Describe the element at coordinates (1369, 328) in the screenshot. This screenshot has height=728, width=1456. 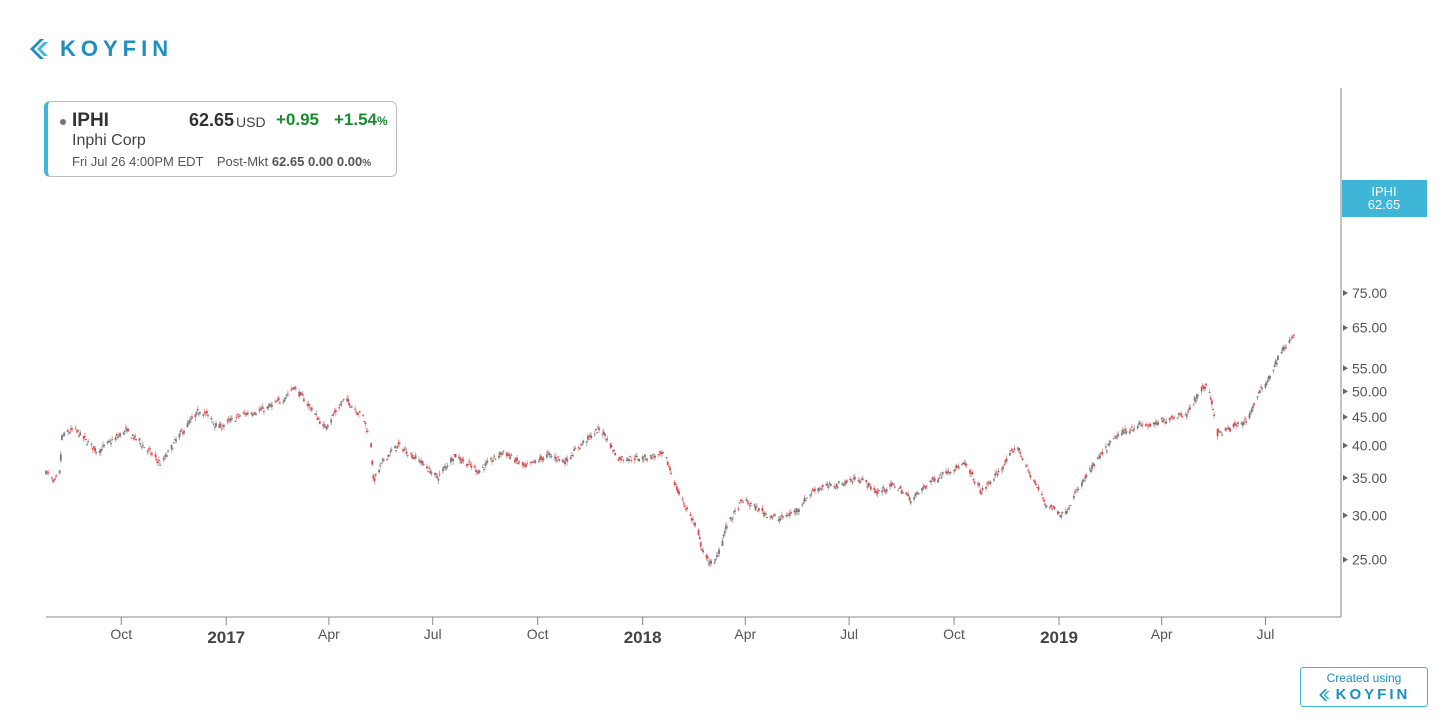
I see `y-tick-label: 65.00` at that location.